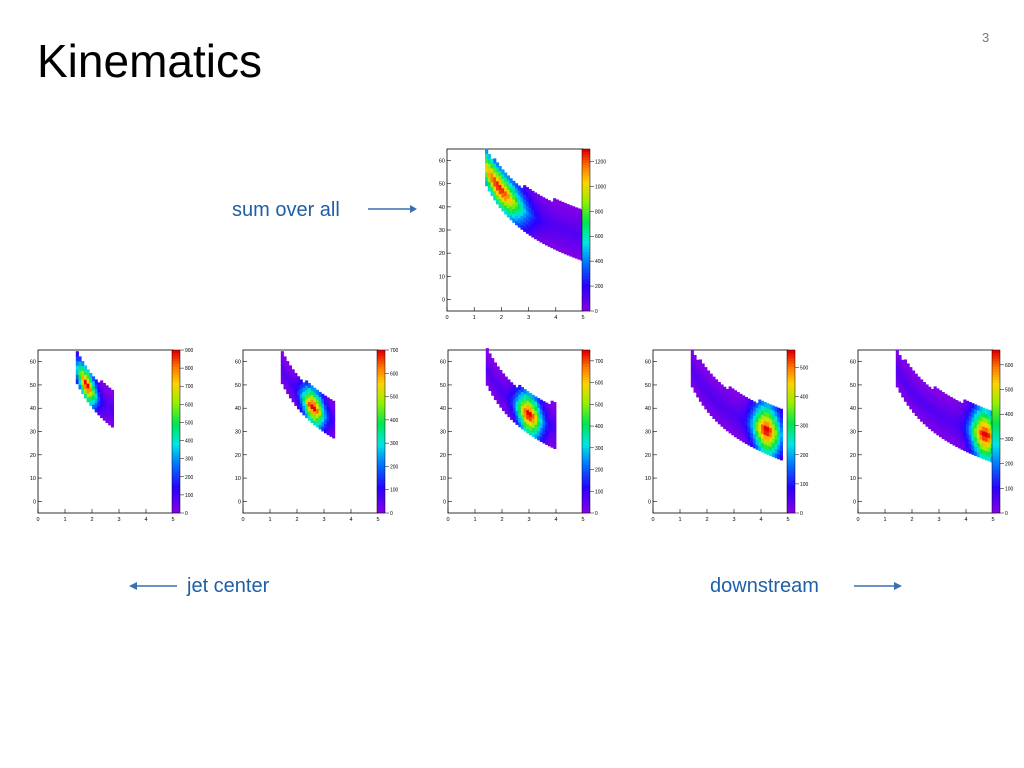  Describe the element at coordinates (238, 386) in the screenshot. I see `y-tick-label: 50` at that location.